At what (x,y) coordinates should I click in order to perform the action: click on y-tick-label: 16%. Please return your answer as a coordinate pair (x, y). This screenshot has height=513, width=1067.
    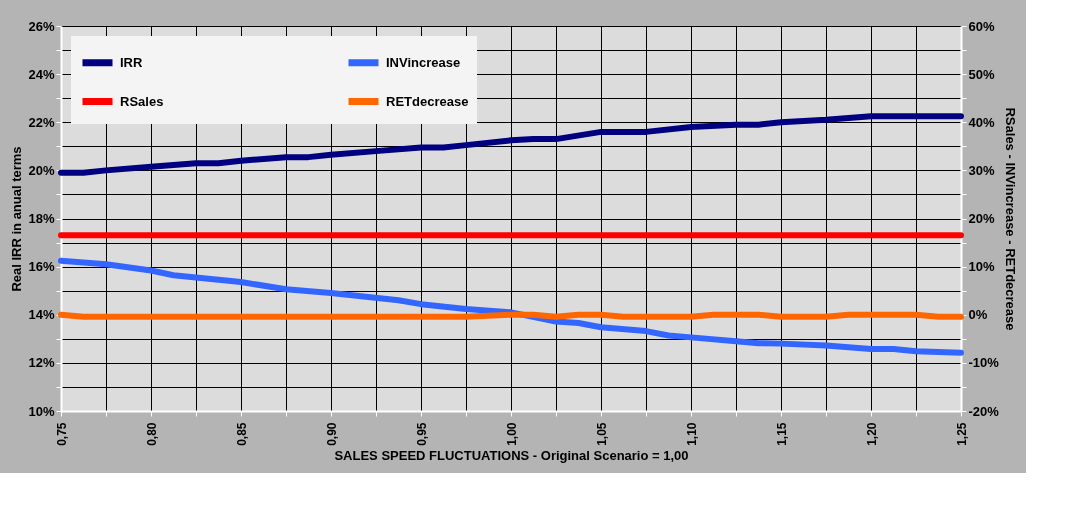
    Looking at the image, I should click on (41, 267).